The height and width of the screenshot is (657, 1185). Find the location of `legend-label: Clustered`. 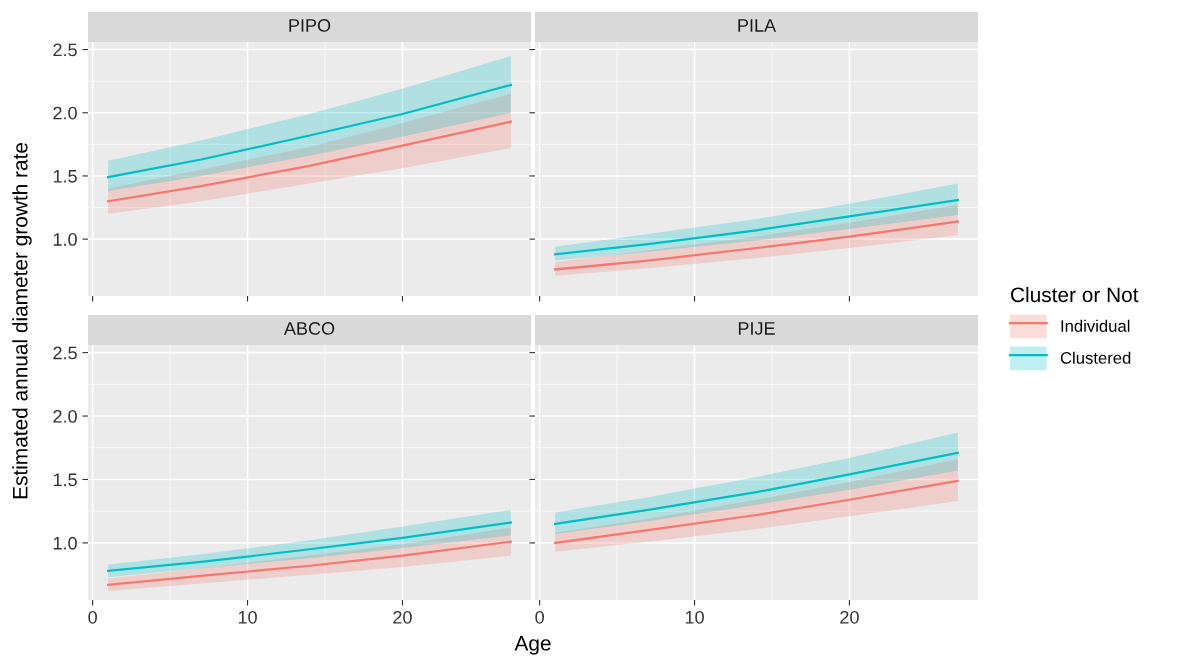

legend-label: Clustered is located at coordinates (1095, 357).